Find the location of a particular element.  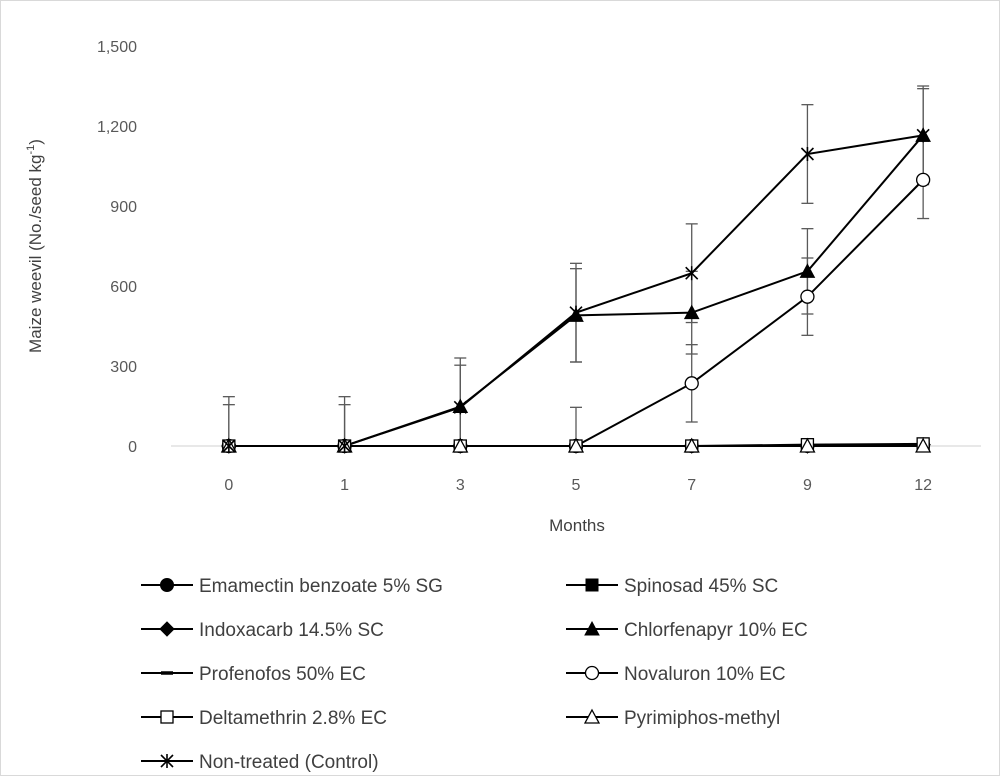

legend-item-chlorfenapyr-10-ec: Chlorfenapyr 10% EC is located at coordinates (687, 630).